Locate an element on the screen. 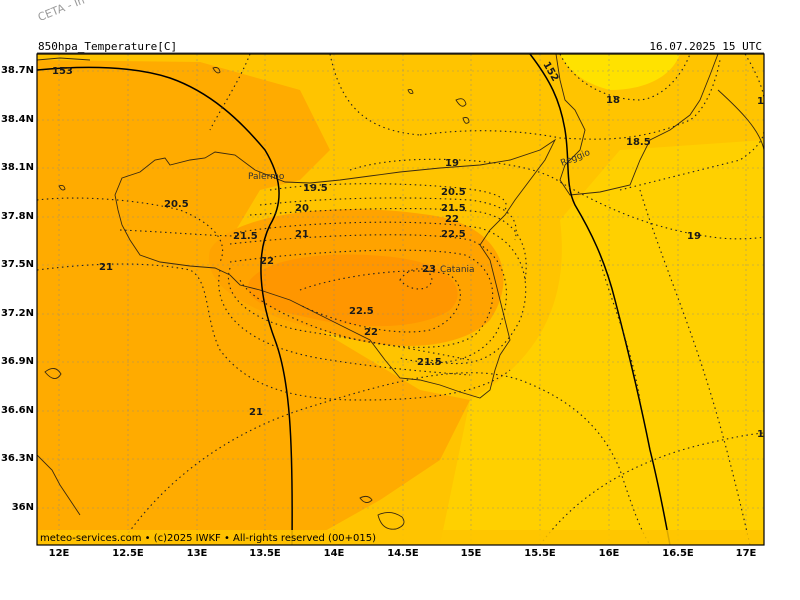  contour-label-21-b: 21 is located at coordinates (106, 267).